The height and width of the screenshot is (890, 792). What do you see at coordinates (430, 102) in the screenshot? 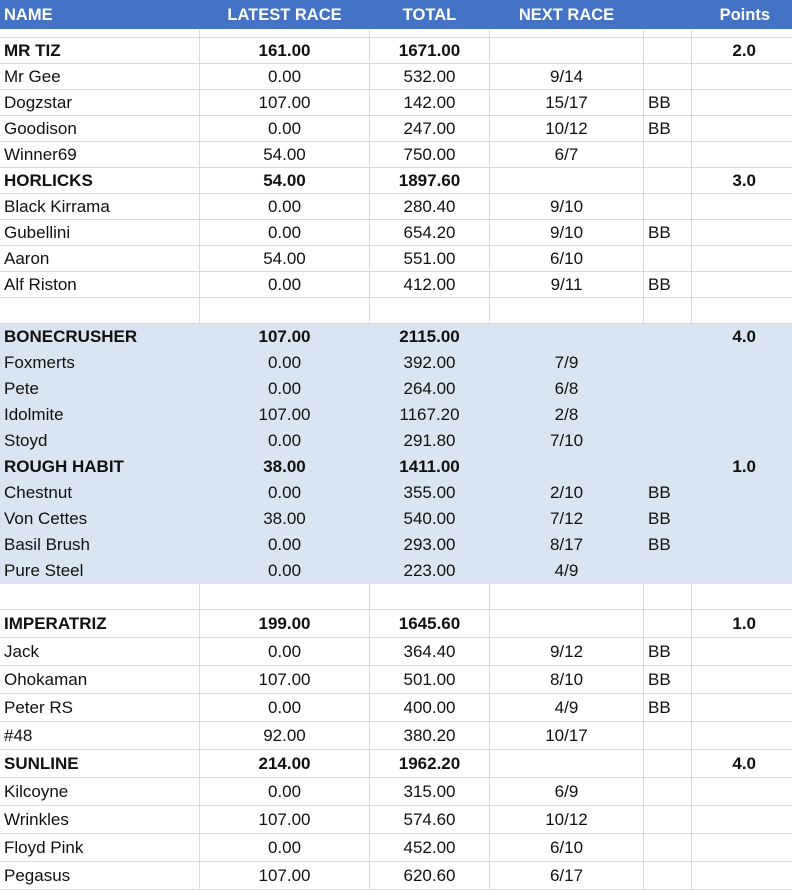
I see `cell-total: 142.00` at bounding box center [430, 102].